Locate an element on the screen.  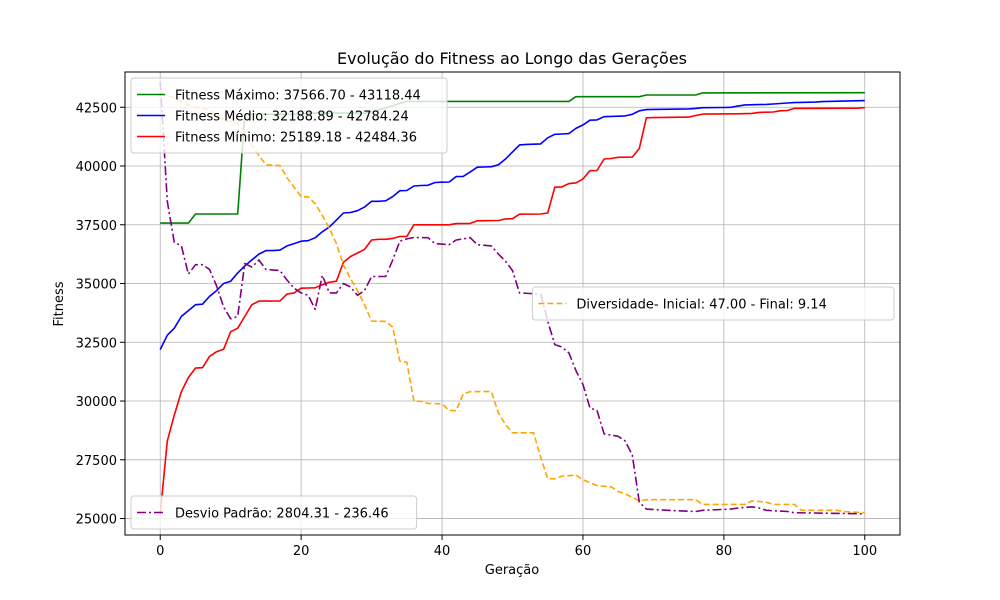
x-tick-label: 80 is located at coordinates (724, 551).